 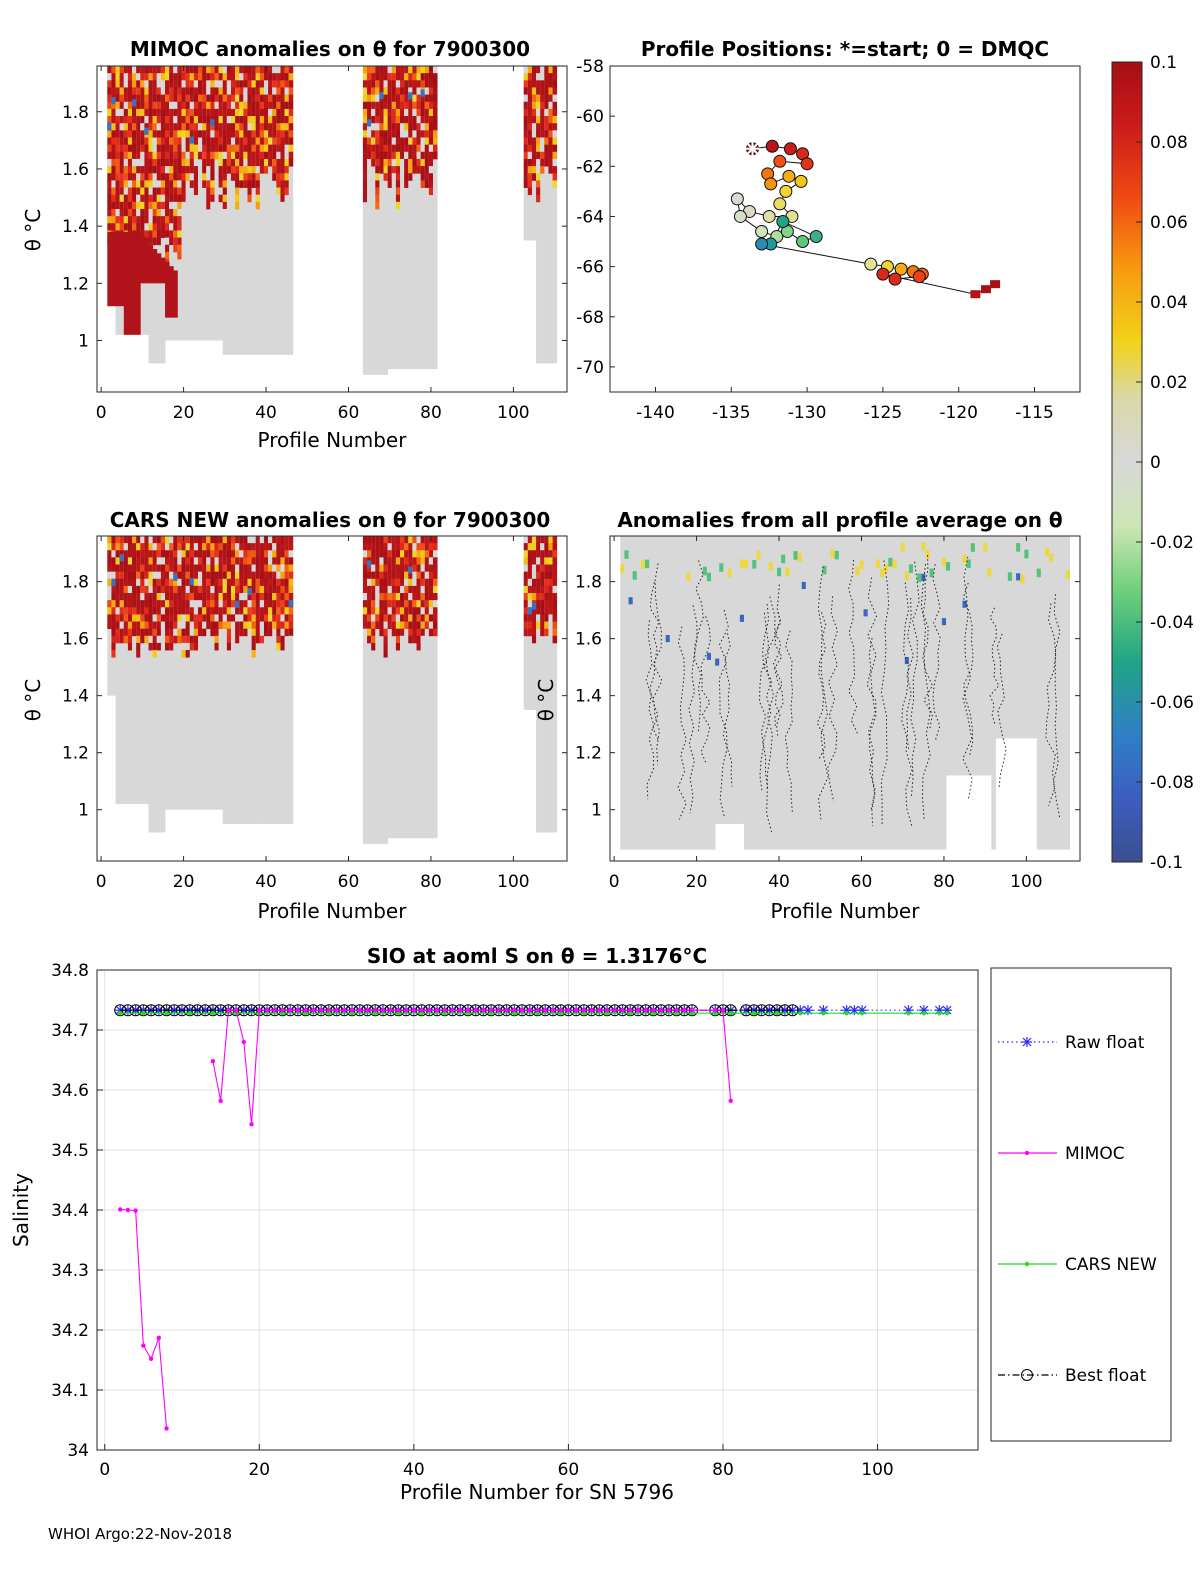 What do you see at coordinates (1027, 1375) in the screenshot?
I see `legend-marker` at bounding box center [1027, 1375].